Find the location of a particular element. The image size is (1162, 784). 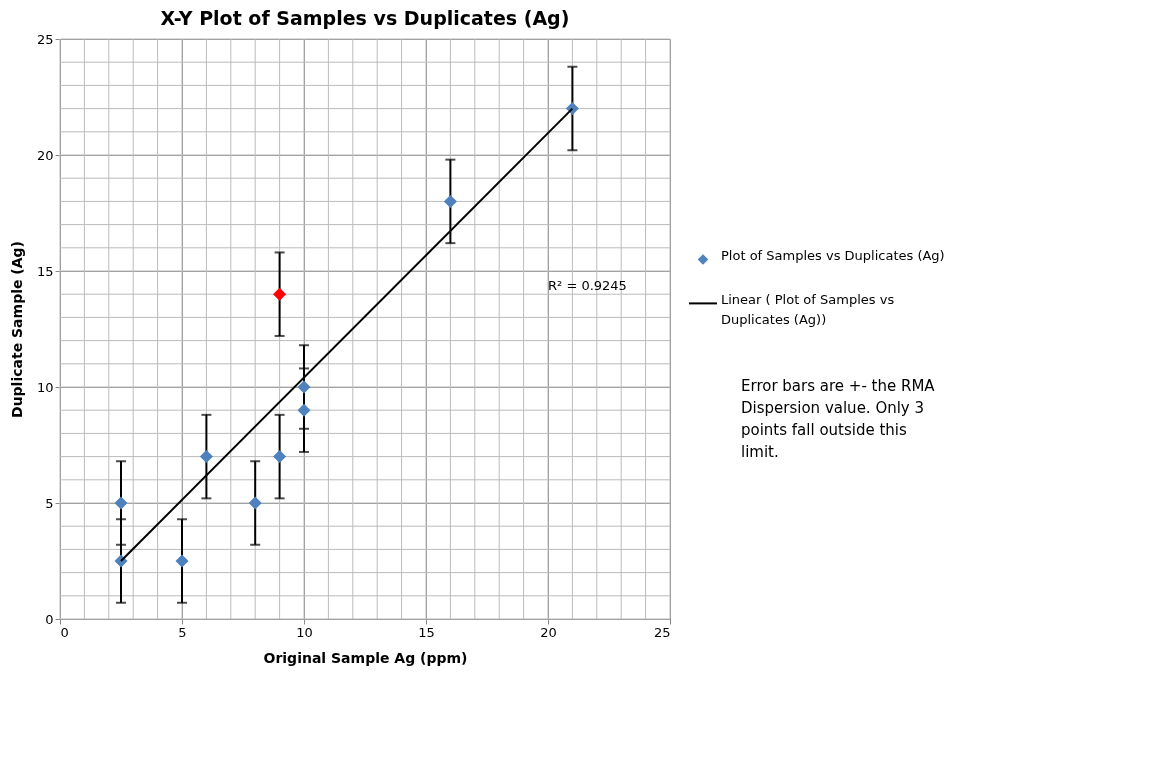

y-tick-label: 15 is located at coordinates (45, 271).